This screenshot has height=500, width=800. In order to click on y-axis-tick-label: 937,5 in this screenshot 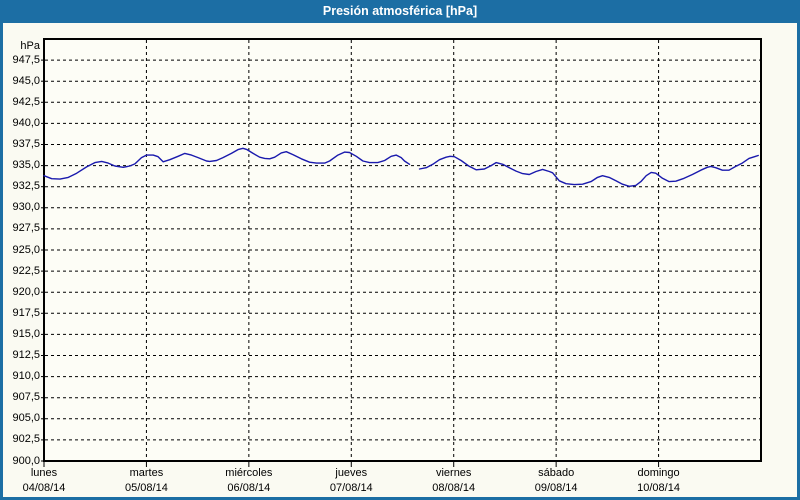, I will do `click(26, 144)`.